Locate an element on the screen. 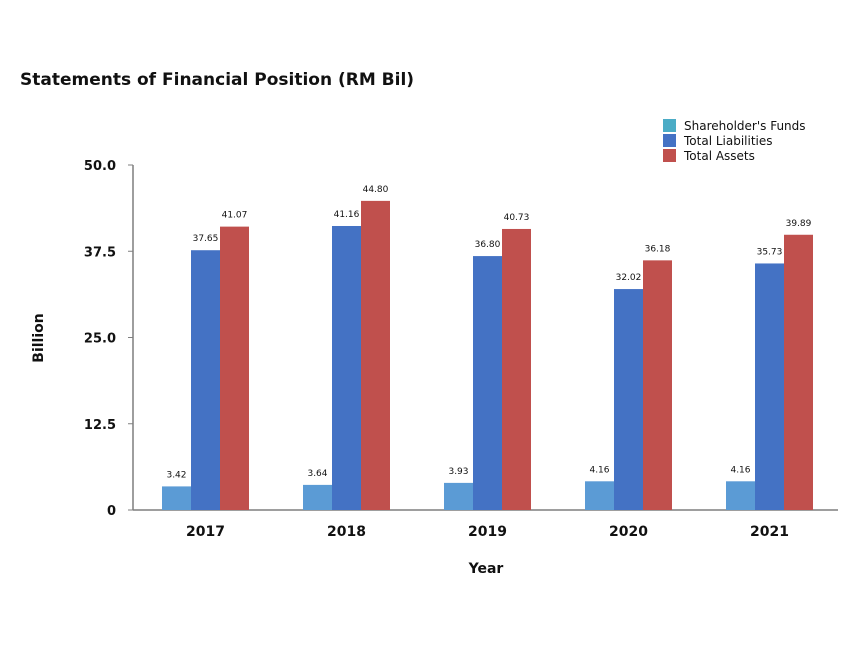  y-tick-label: 25.0 is located at coordinates (100, 339).